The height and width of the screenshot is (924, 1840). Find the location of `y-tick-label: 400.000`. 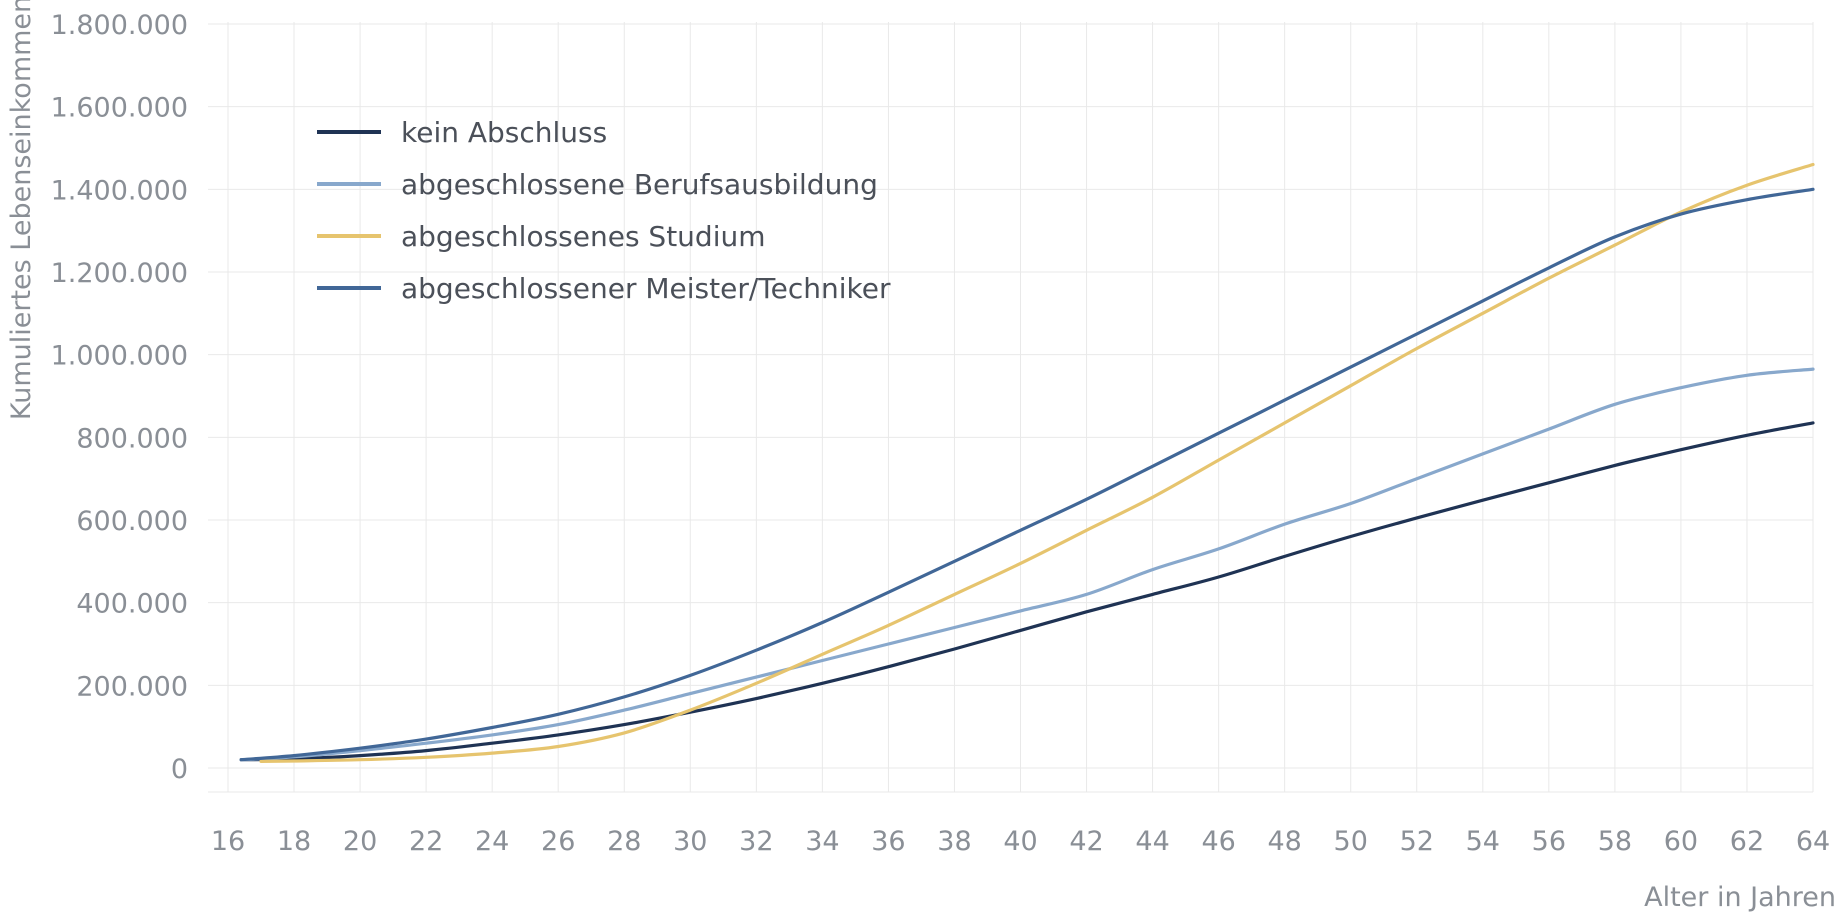

y-tick-label: 400.000 is located at coordinates (132, 604).